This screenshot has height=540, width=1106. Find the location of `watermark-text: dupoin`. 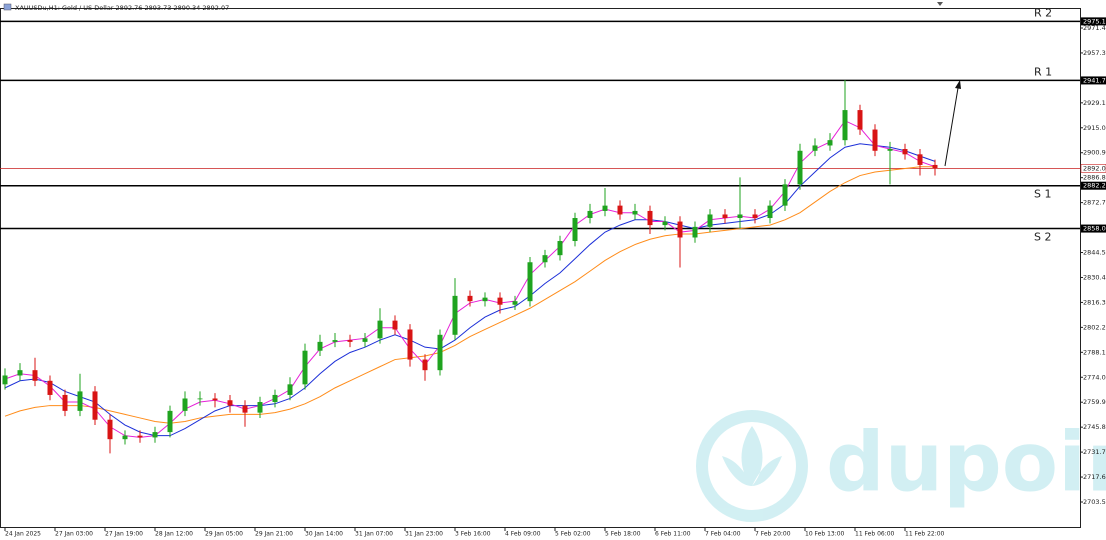

watermark-text: dupoin is located at coordinates (966, 462).